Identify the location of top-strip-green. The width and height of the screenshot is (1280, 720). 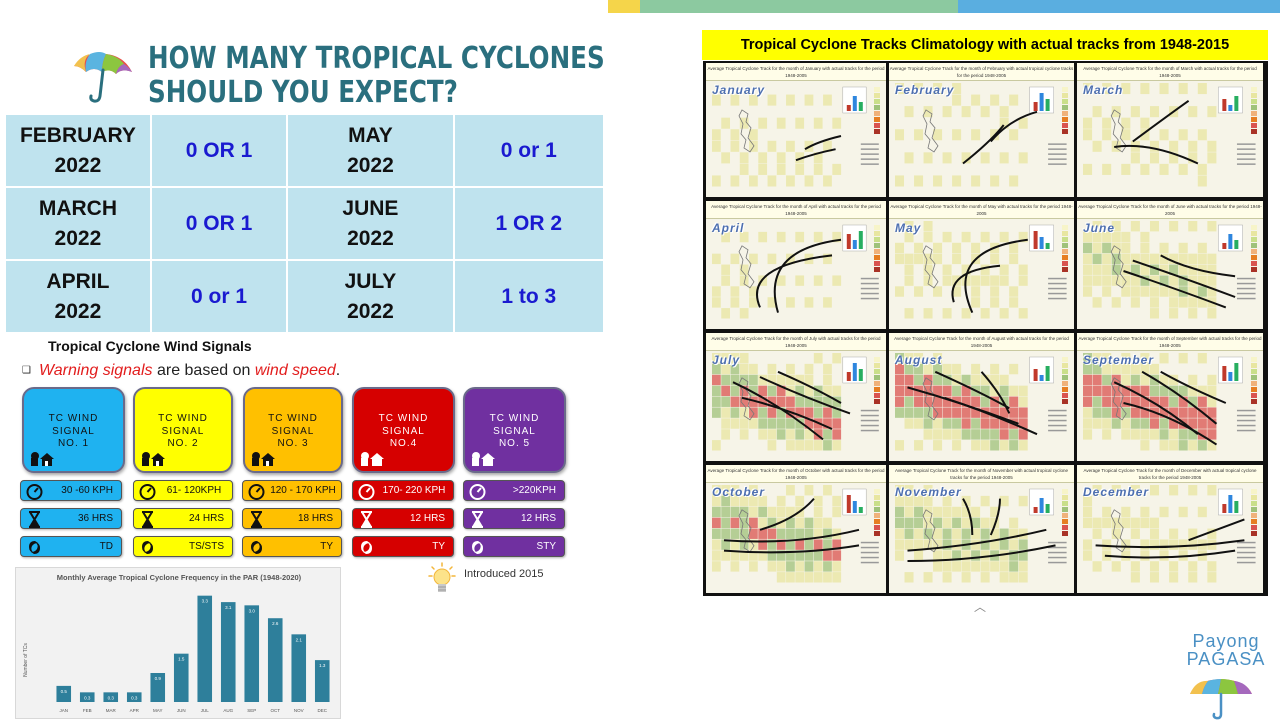
(799, 6).